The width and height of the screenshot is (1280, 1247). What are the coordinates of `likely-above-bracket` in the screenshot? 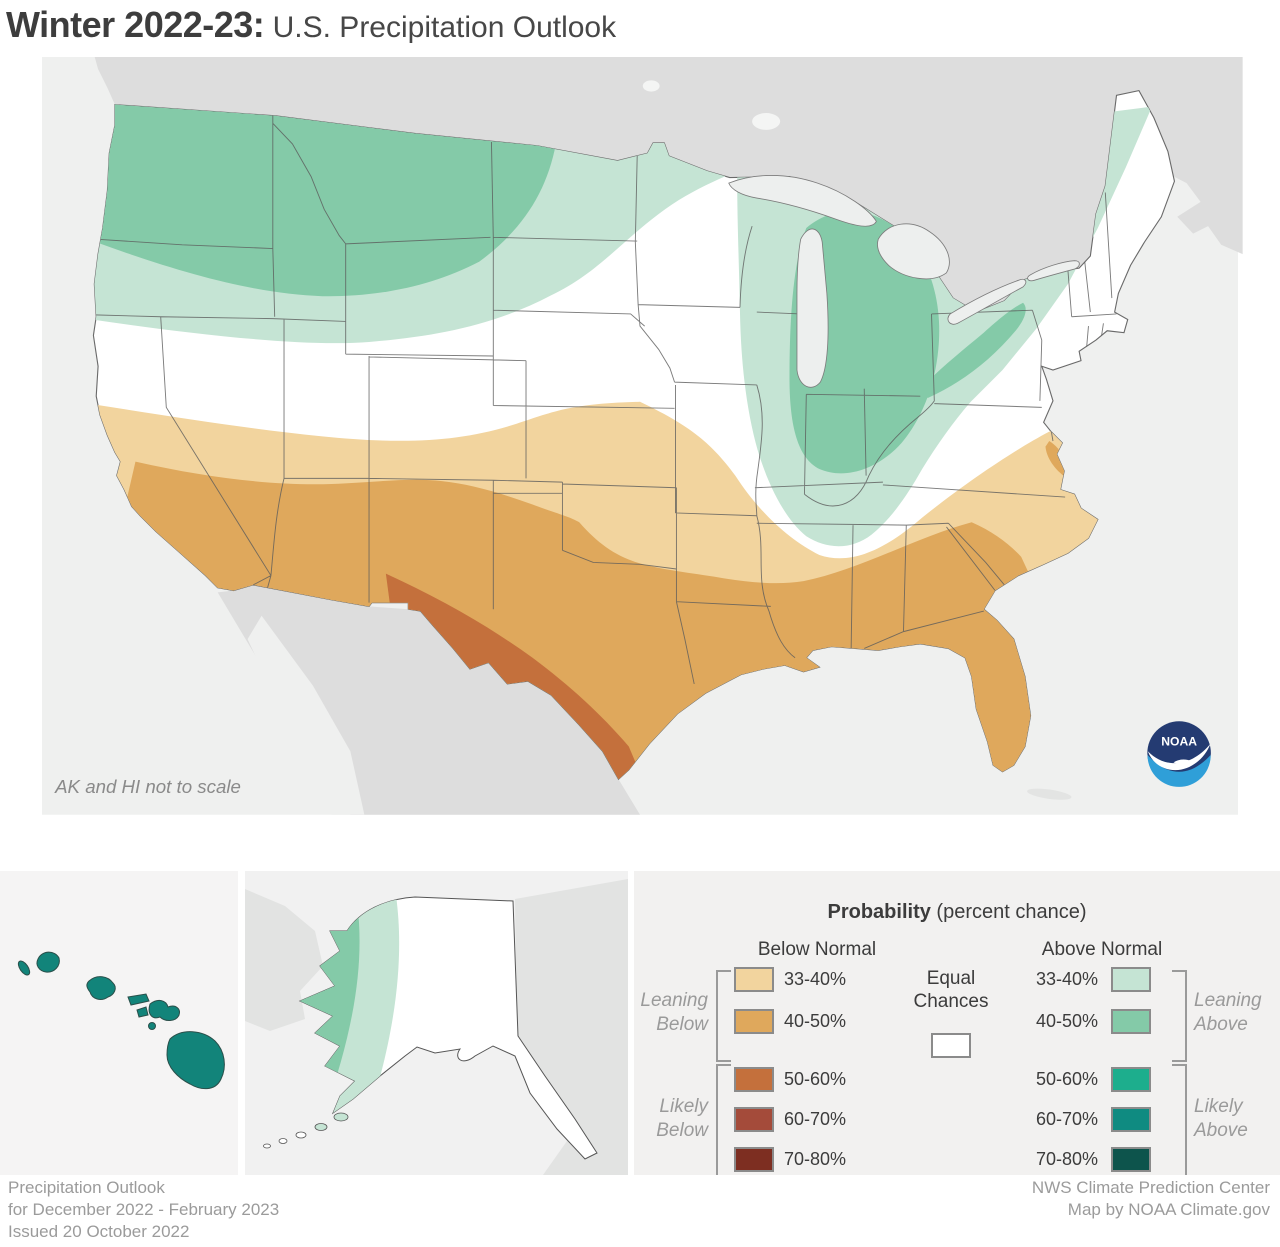 It's located at (1179, 1119).